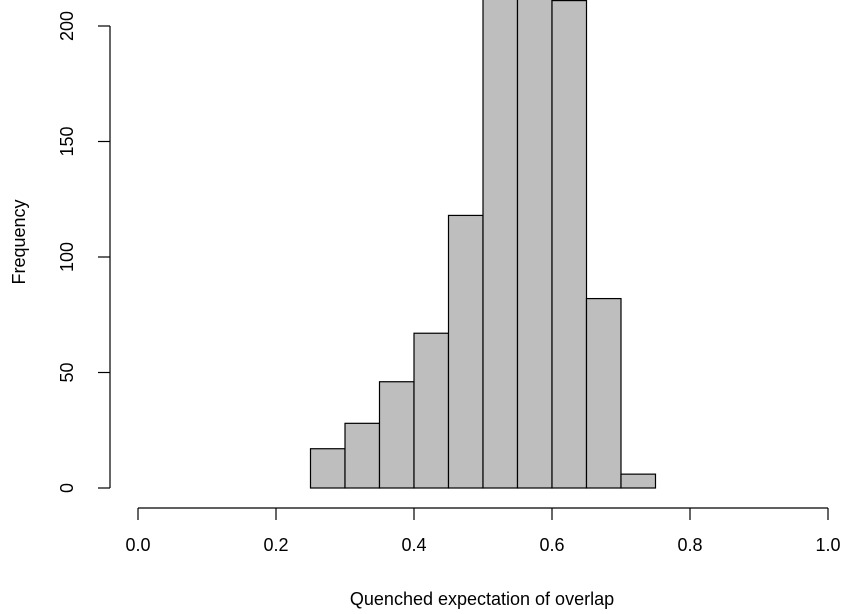 This screenshot has height=614, width=845. What do you see at coordinates (67, 488) in the screenshot?
I see `y-tick-label: 0` at bounding box center [67, 488].